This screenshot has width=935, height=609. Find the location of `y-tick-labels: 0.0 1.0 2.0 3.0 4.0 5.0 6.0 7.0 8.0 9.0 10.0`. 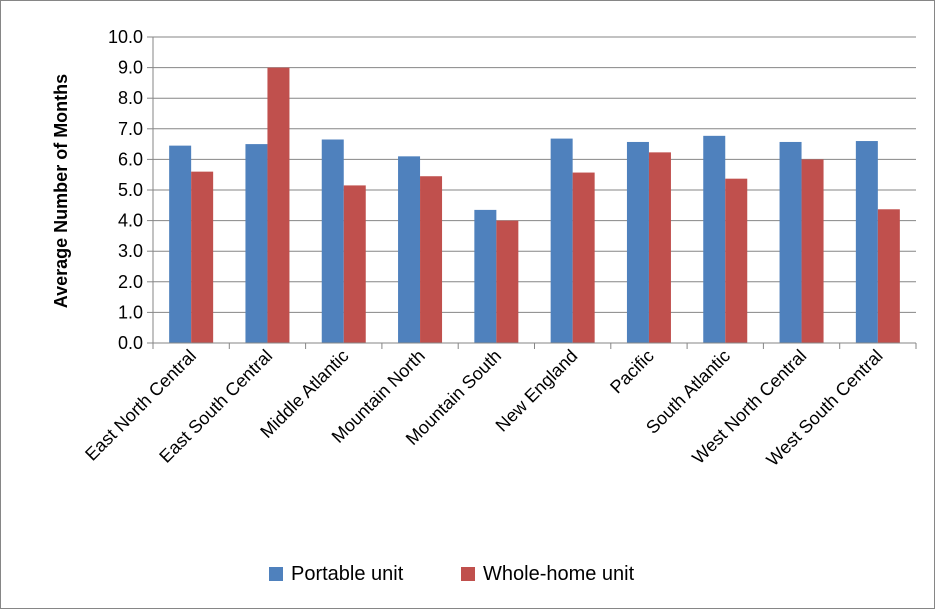

y-tick-labels: 0.0 1.0 2.0 3.0 4.0 5.0 6.0 7.0 8.0 9.0 10.0 is located at coordinates (125, 190).